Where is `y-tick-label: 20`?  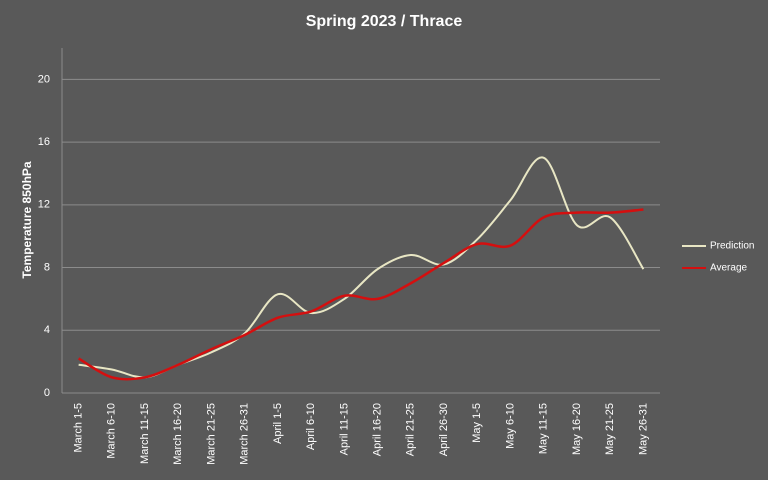 y-tick-label: 20 is located at coordinates (44, 79).